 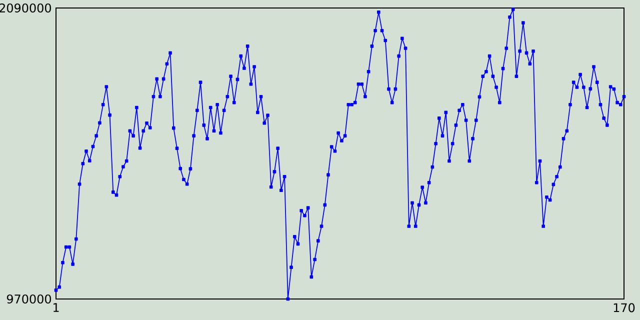 I want to click on y-tick-label: 970000, so click(x=29, y=299).